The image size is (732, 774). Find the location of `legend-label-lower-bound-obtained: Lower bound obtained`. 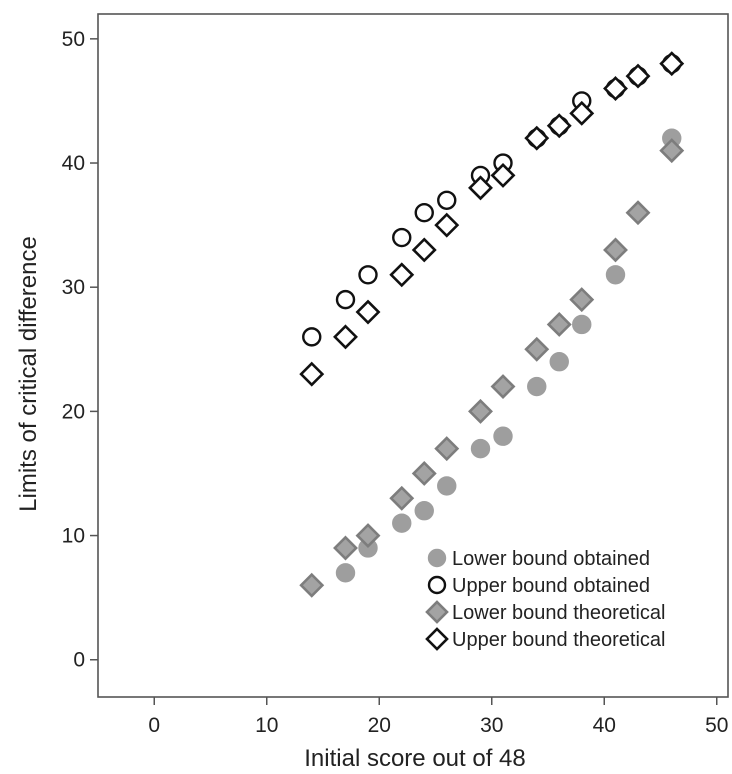

legend-label-lower-bound-obtained: Lower bound obtained is located at coordinates (551, 559).